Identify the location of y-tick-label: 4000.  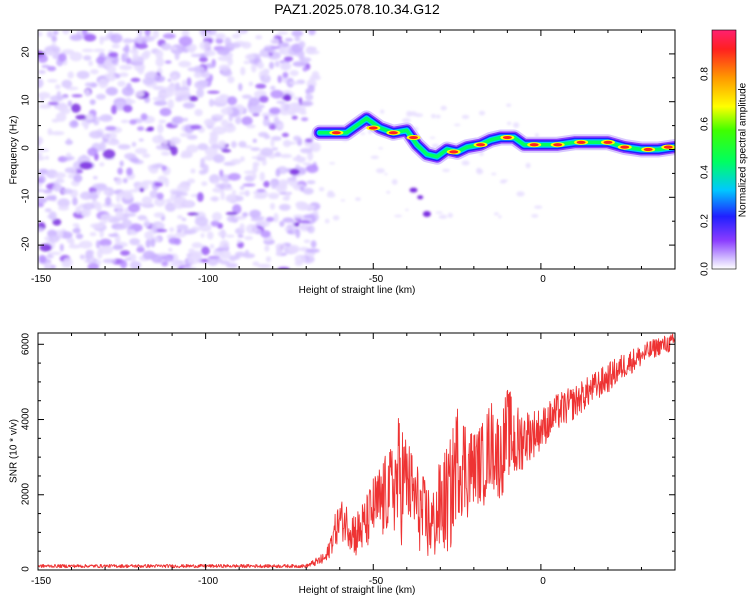
(26, 418).